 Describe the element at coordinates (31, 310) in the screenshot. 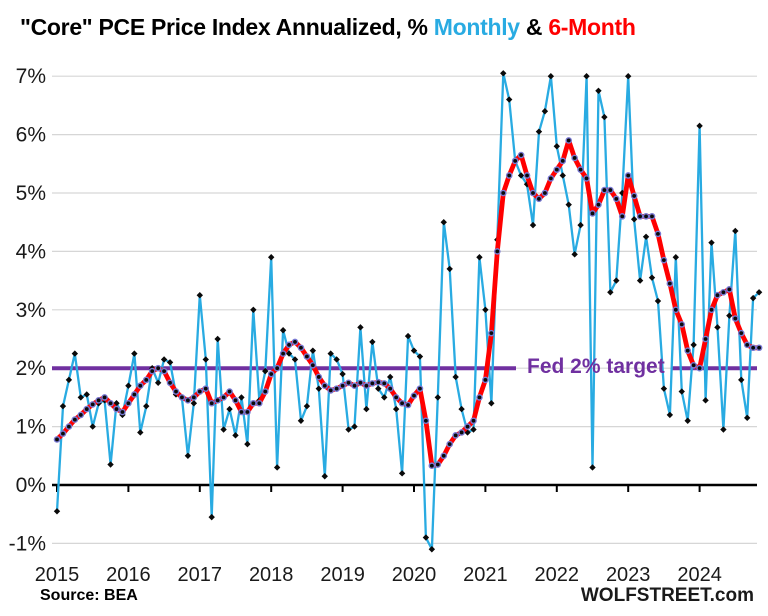

I see `y-axis-label-3: 3%` at that location.